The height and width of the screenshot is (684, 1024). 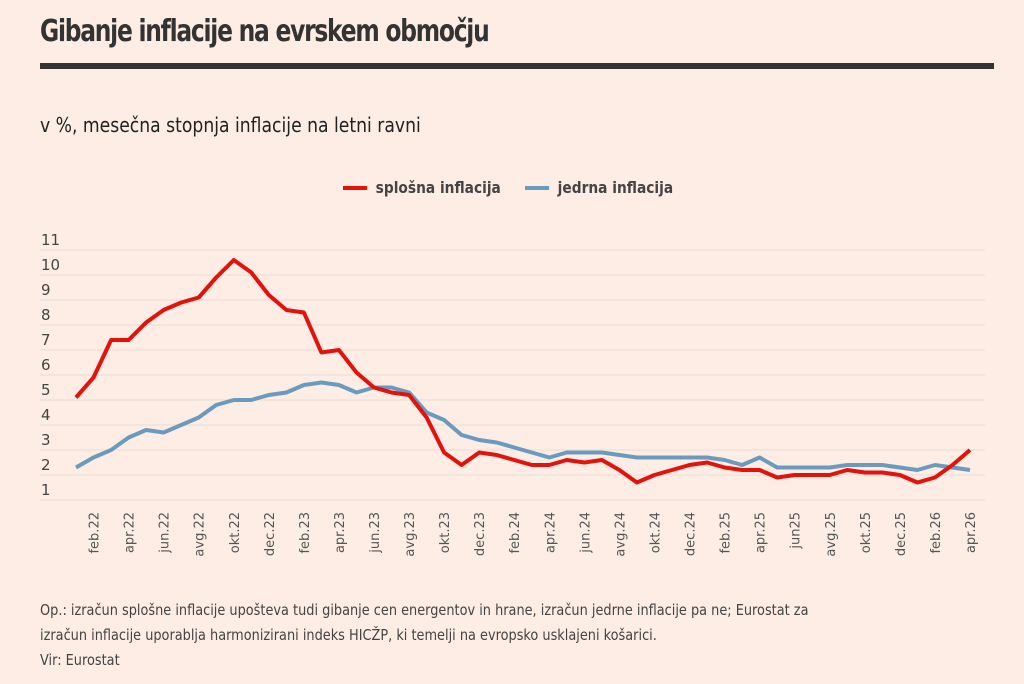 What do you see at coordinates (50, 265) in the screenshot?
I see `y-tick-label: 10` at bounding box center [50, 265].